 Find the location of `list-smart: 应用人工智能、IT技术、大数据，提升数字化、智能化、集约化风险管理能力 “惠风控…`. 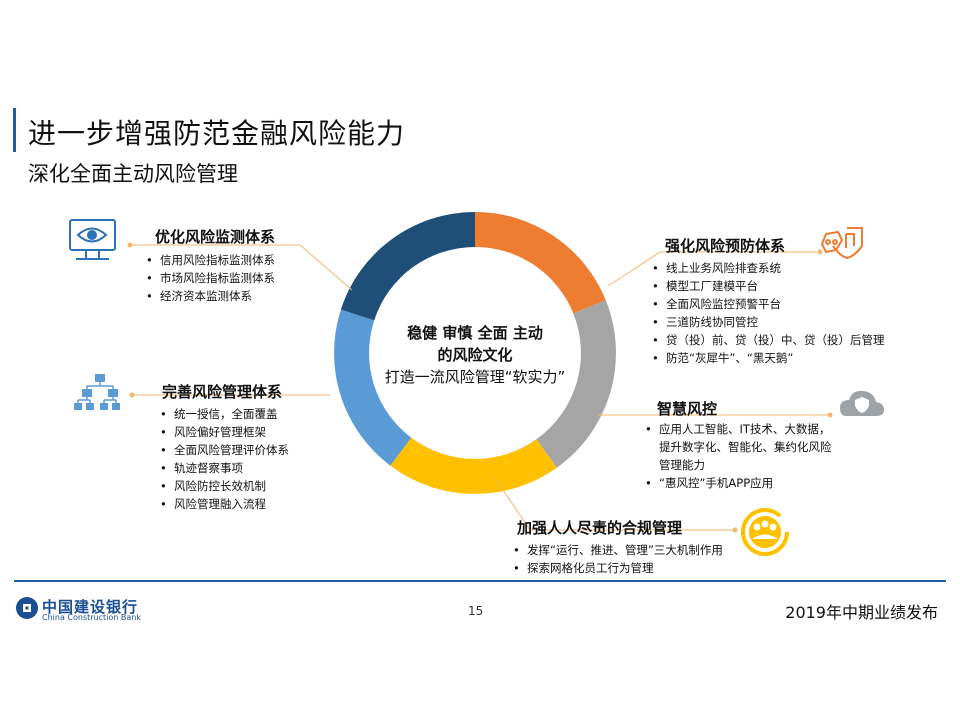

list-smart: 应用人工智能、IT技术、大数据，提升数字化、智能化、集约化风险管理能力 “惠风控… is located at coordinates (740, 456).